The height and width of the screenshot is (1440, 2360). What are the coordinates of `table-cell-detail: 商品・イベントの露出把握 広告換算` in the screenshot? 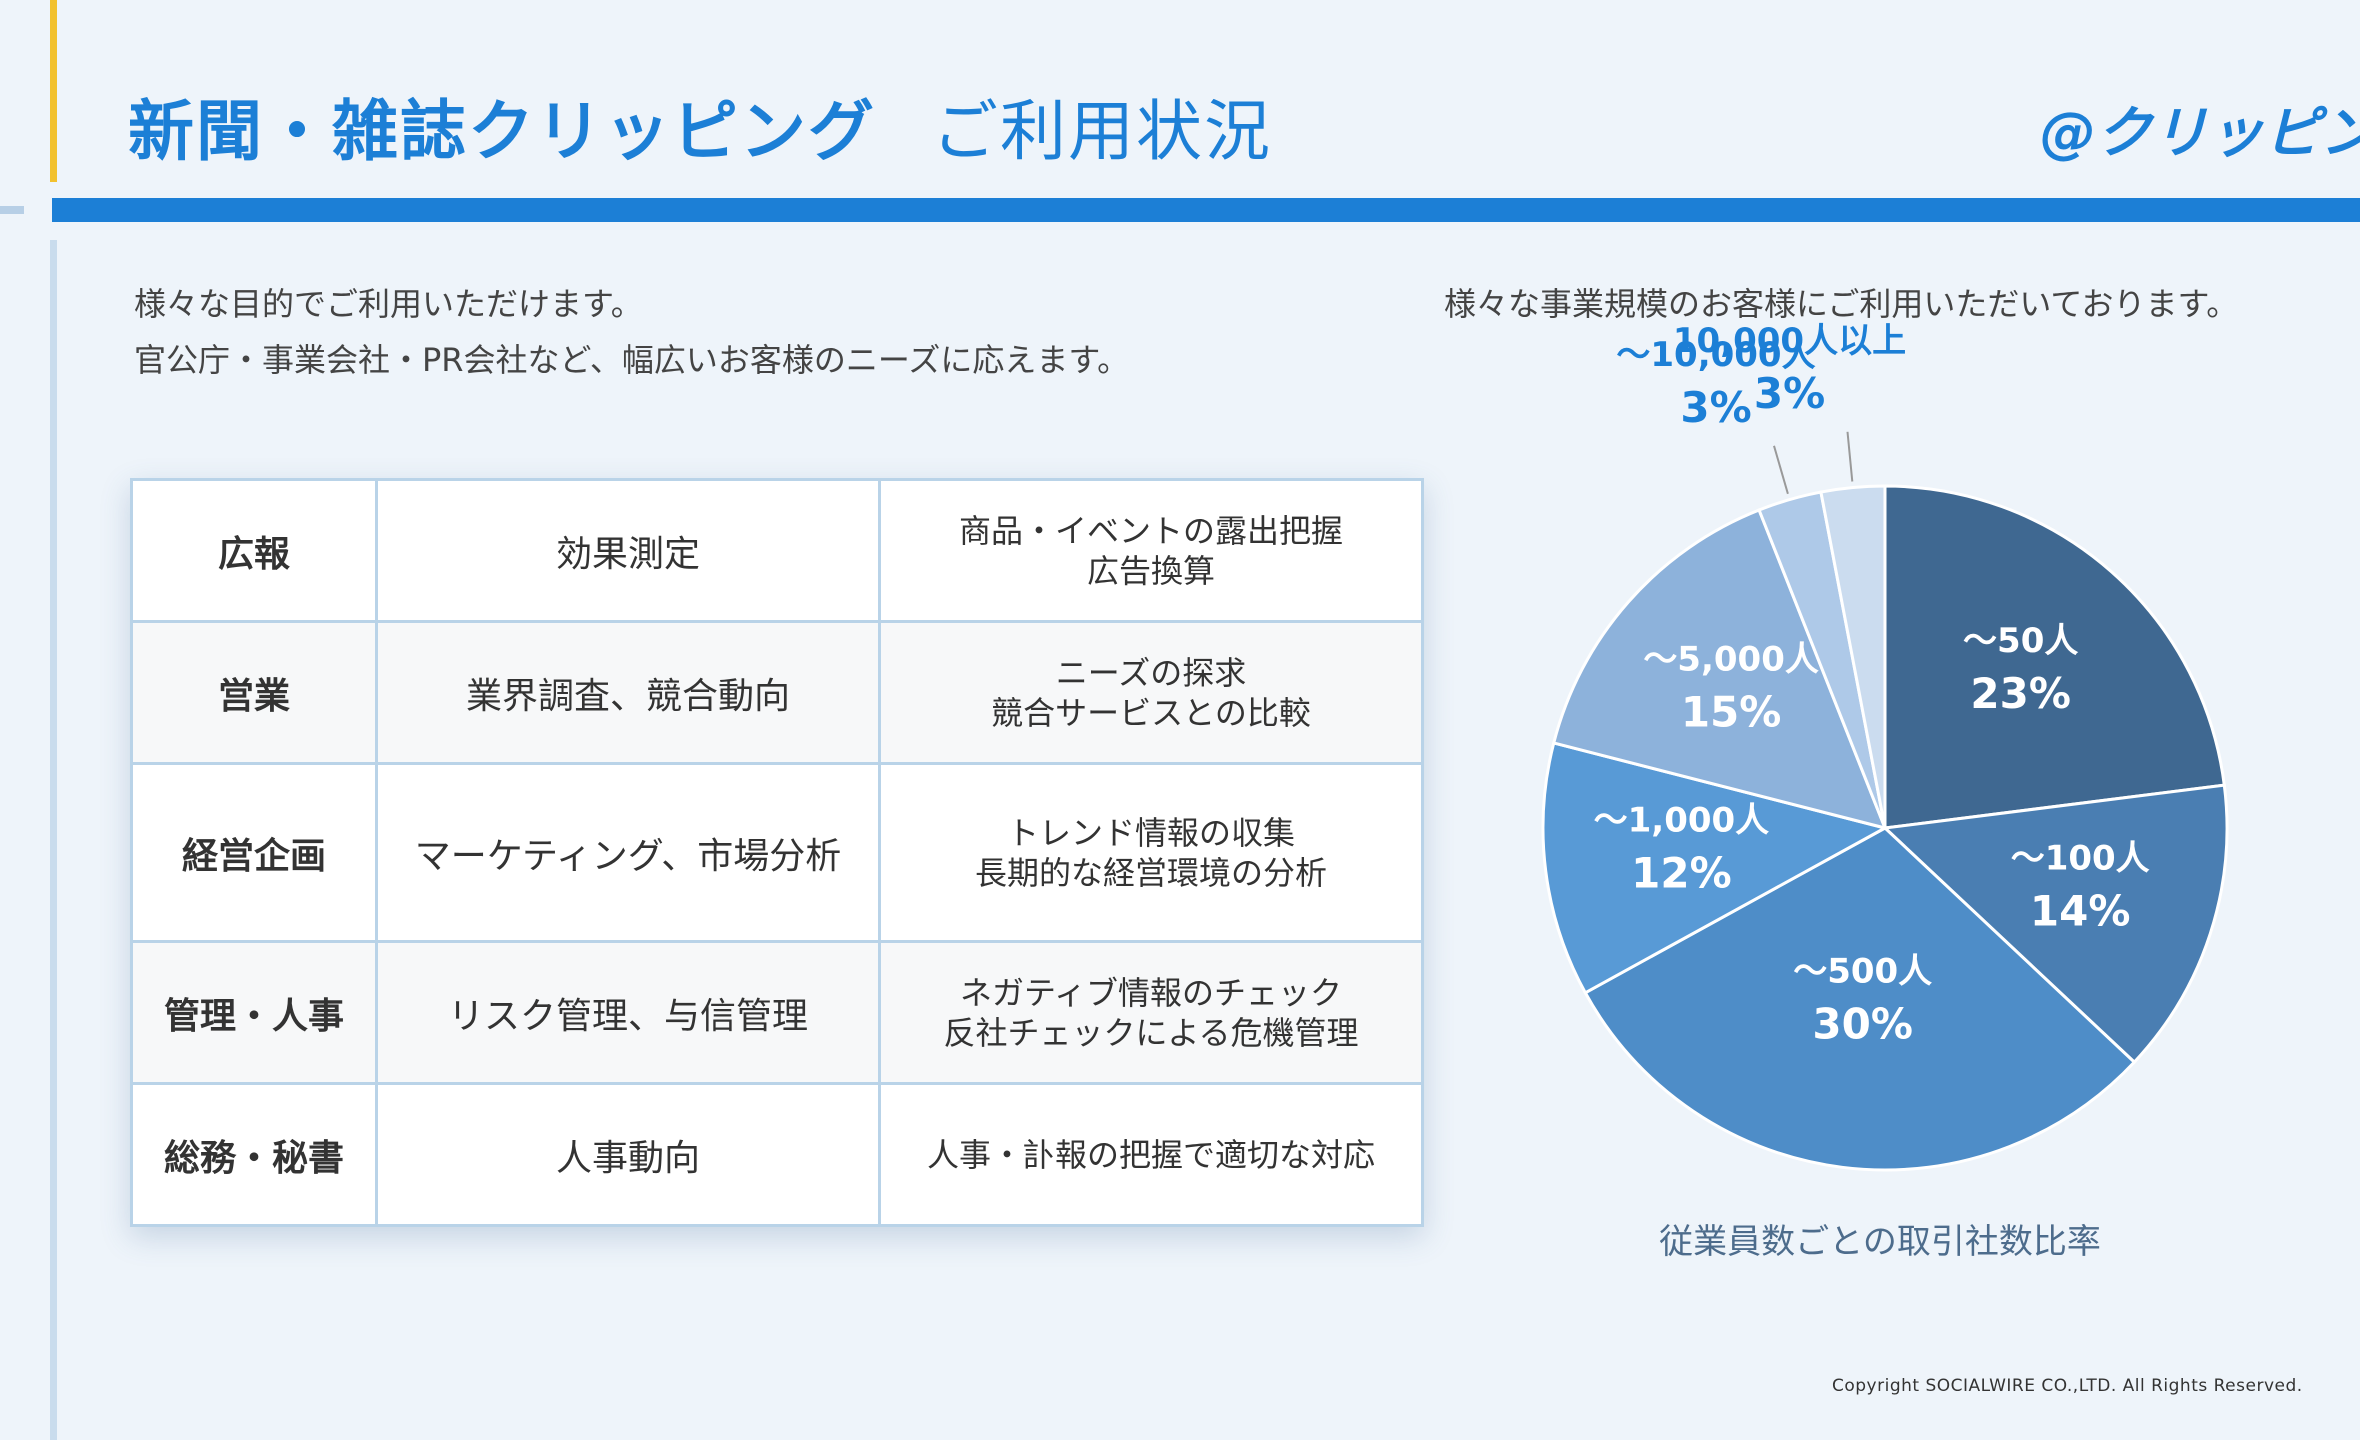 It's located at (1151, 550).